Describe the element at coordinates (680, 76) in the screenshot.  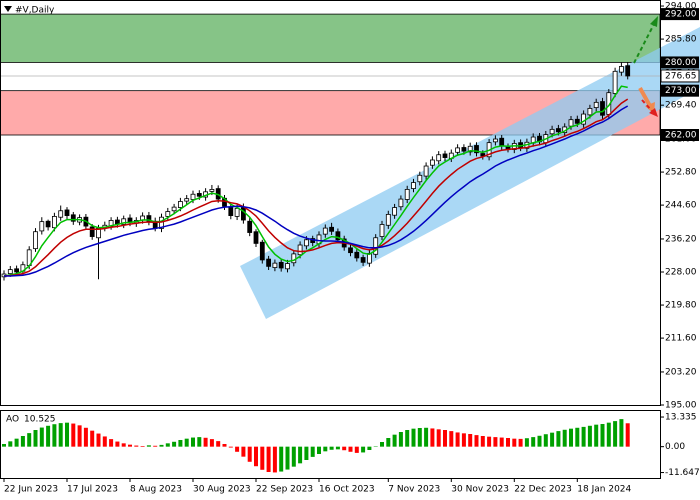
I see `last-price-marker` at that location.